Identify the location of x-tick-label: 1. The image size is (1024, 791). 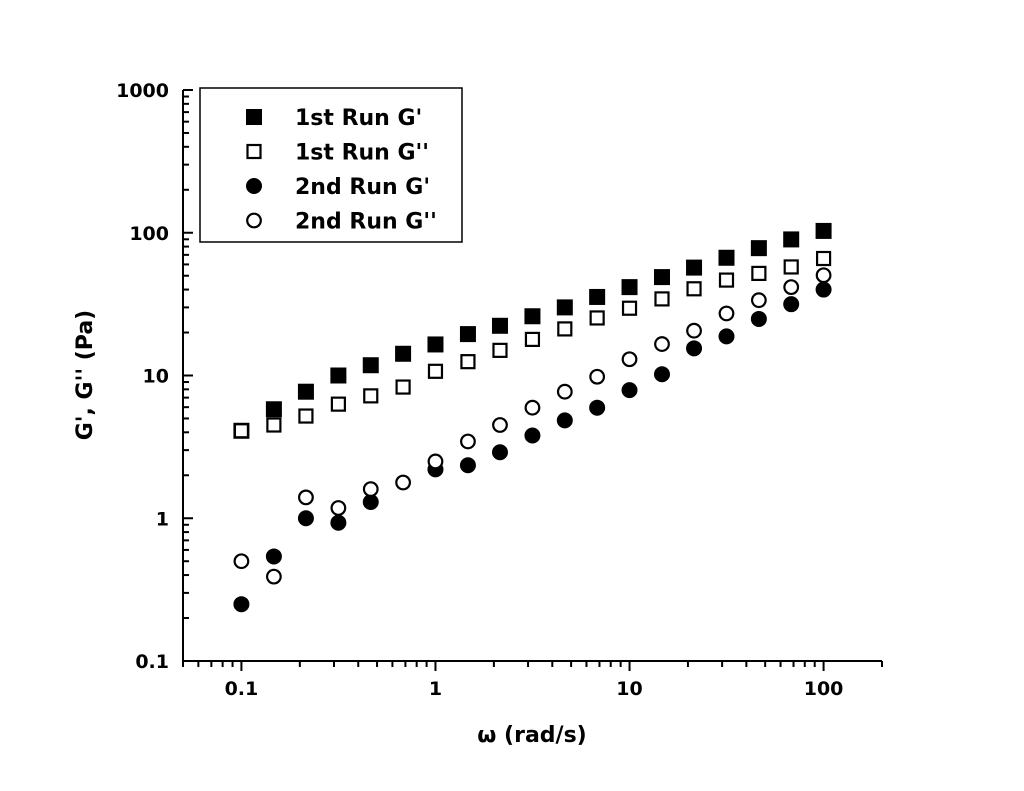
(435, 689).